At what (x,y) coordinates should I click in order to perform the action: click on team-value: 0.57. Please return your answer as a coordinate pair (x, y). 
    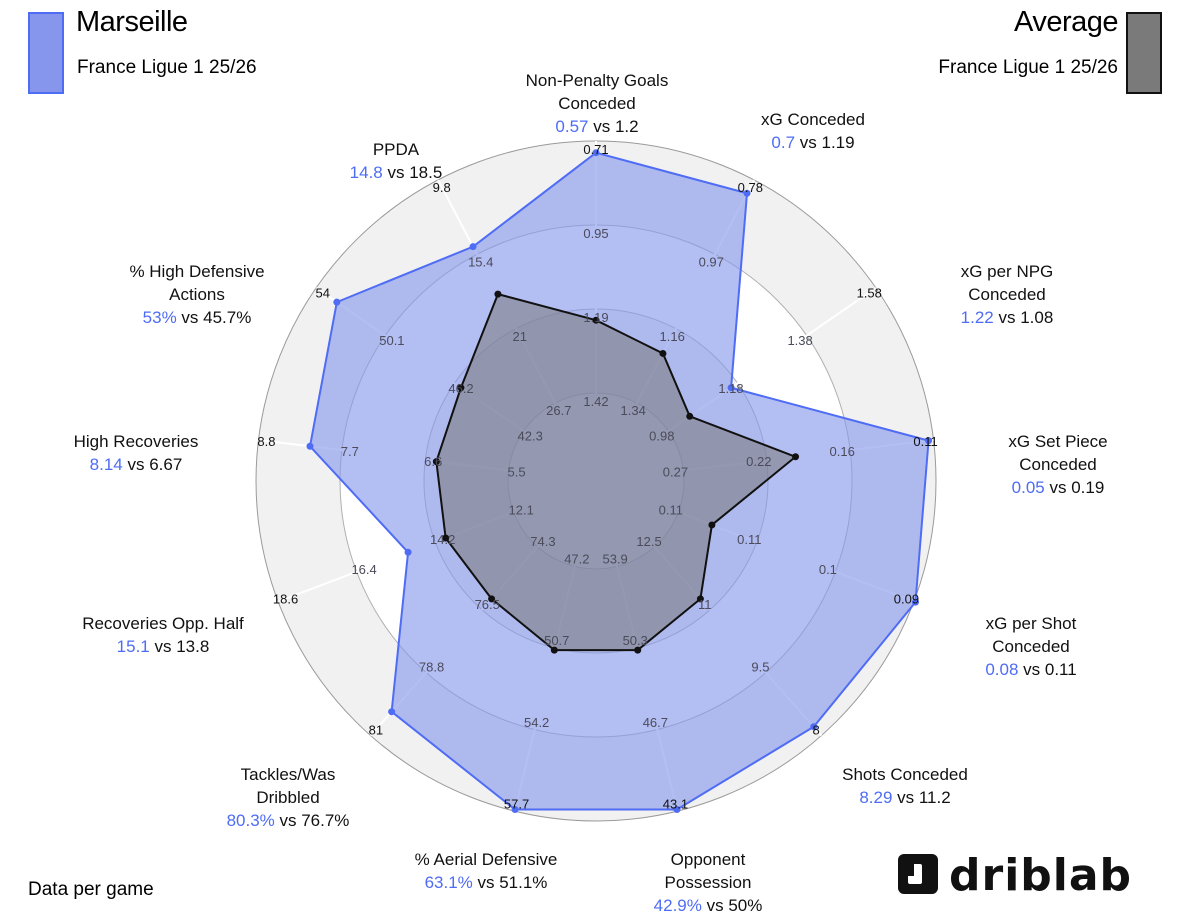
    Looking at the image, I should click on (571, 126).